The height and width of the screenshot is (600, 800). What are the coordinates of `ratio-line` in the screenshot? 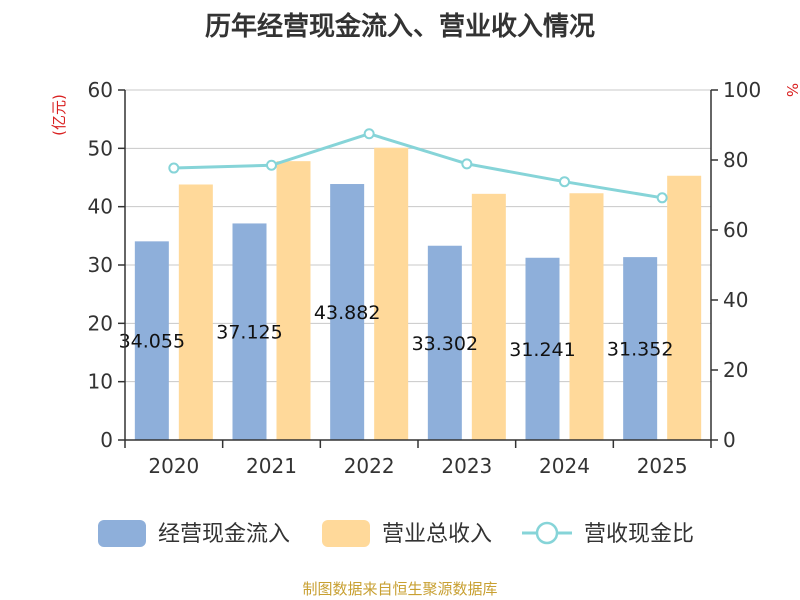 It's located at (418, 166).